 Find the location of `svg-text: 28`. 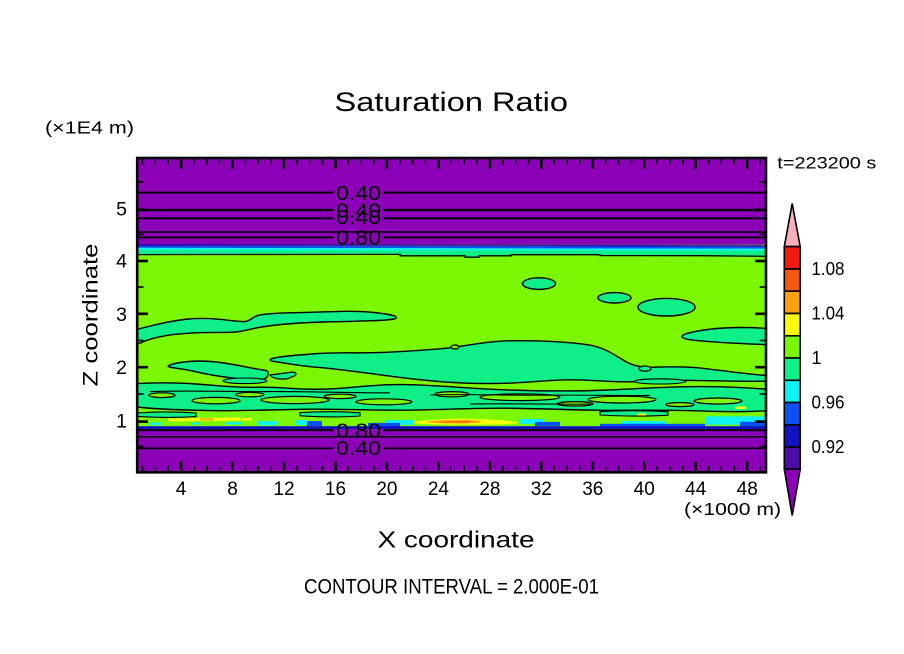

svg-text: 28 is located at coordinates (489, 489).